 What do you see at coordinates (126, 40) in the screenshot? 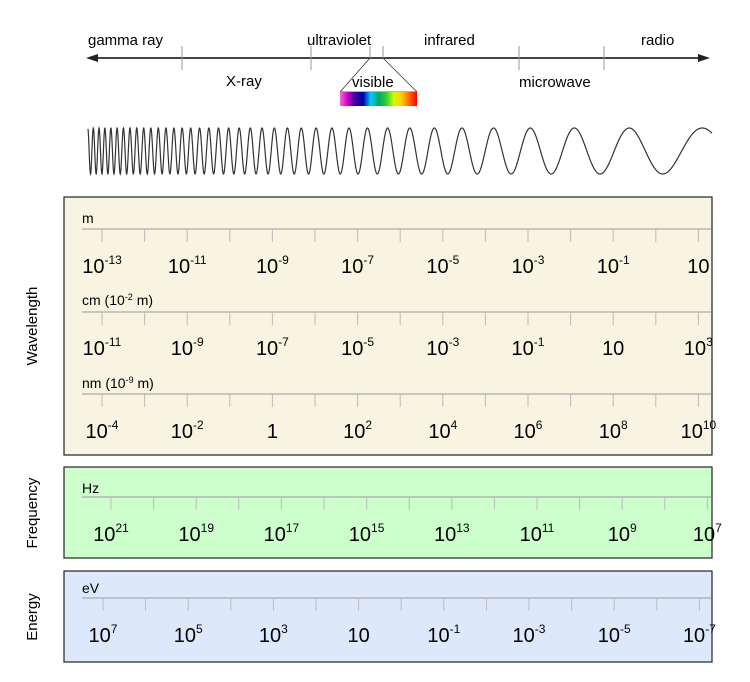
I see `band-gamma-ray: gamma ray` at bounding box center [126, 40].